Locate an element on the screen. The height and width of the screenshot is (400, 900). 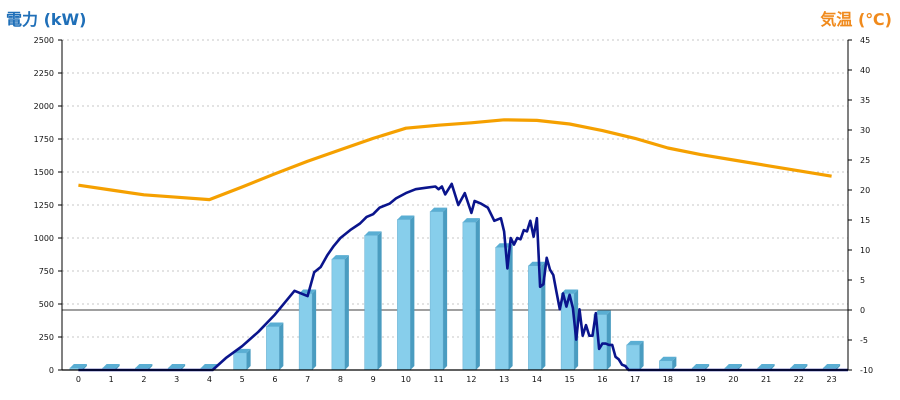
x-tick-label: 21 is located at coordinates (766, 379).